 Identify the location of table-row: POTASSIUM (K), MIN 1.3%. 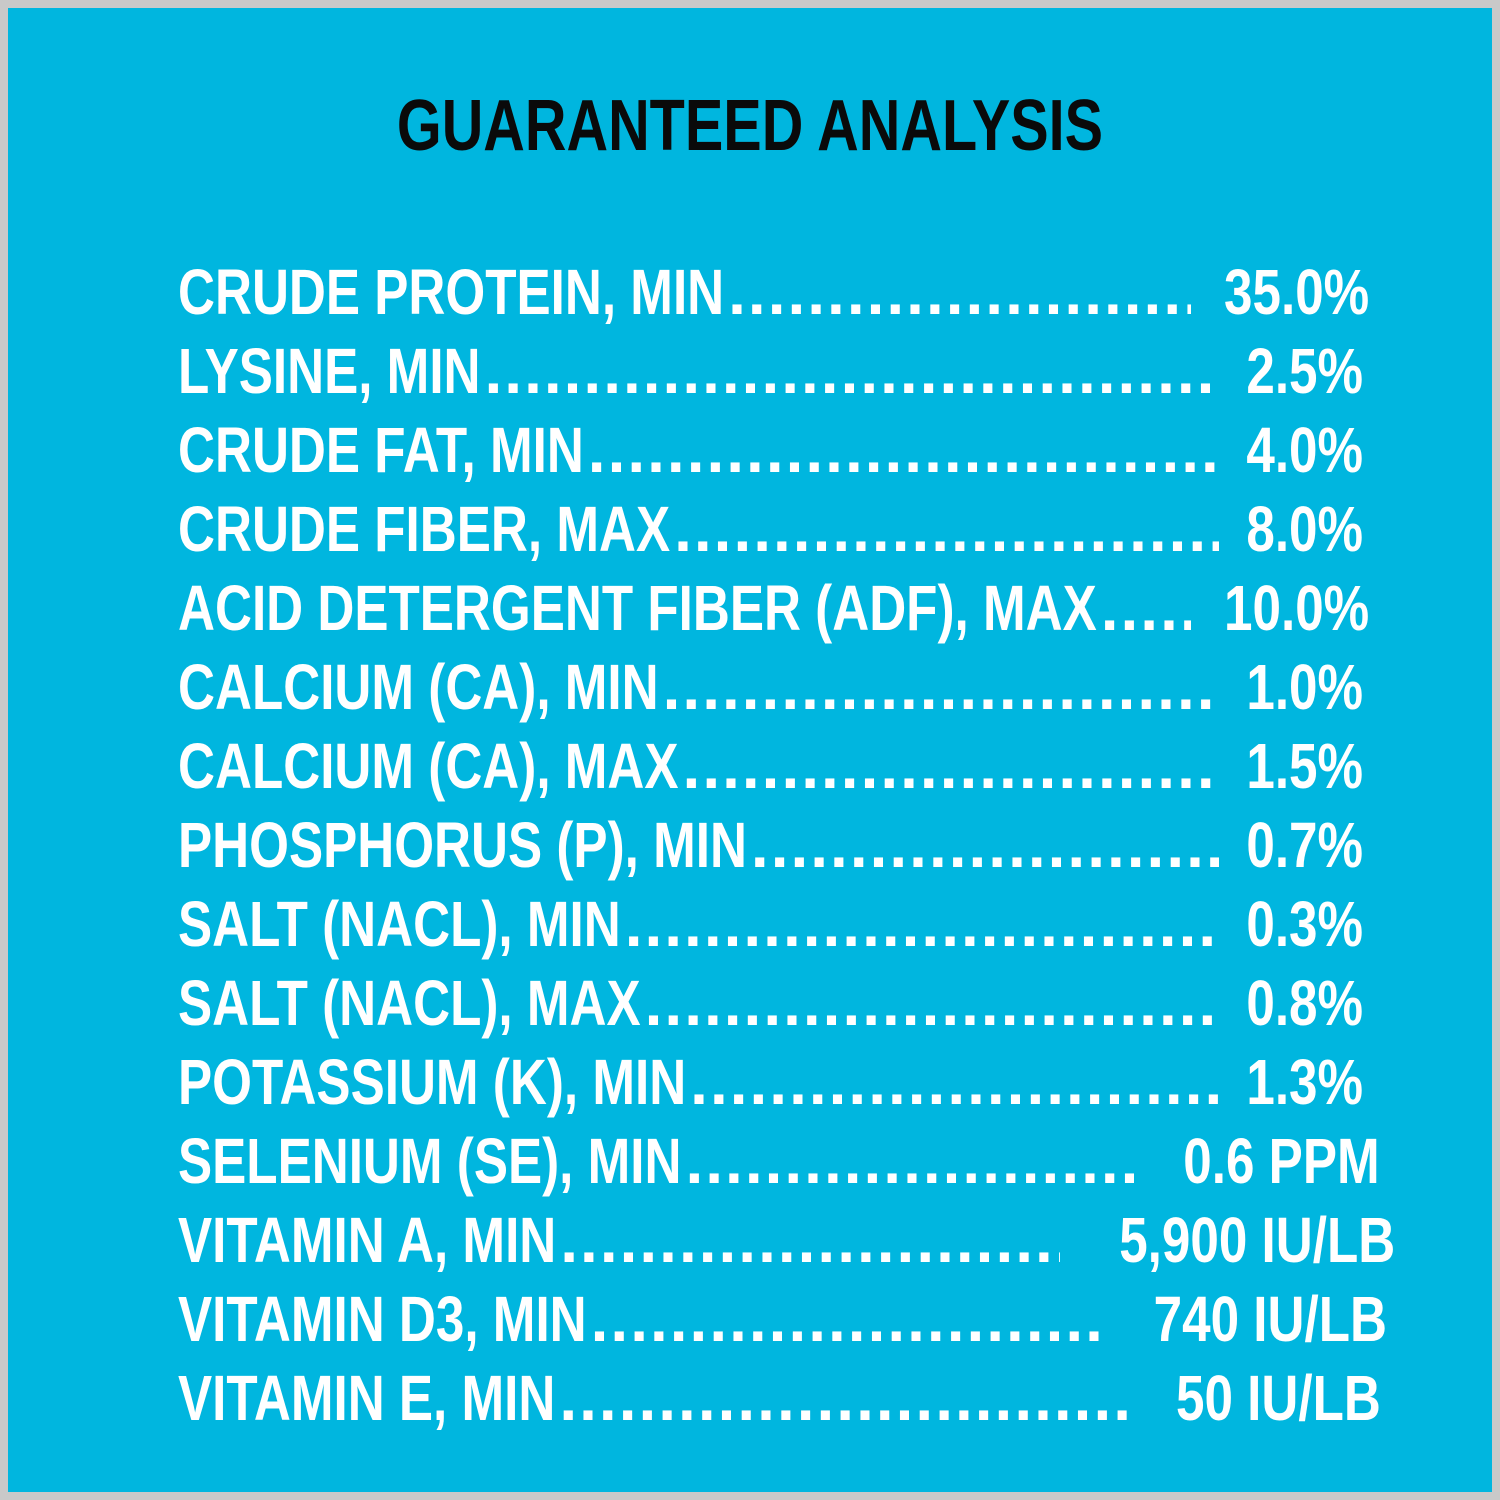
(771, 1082).